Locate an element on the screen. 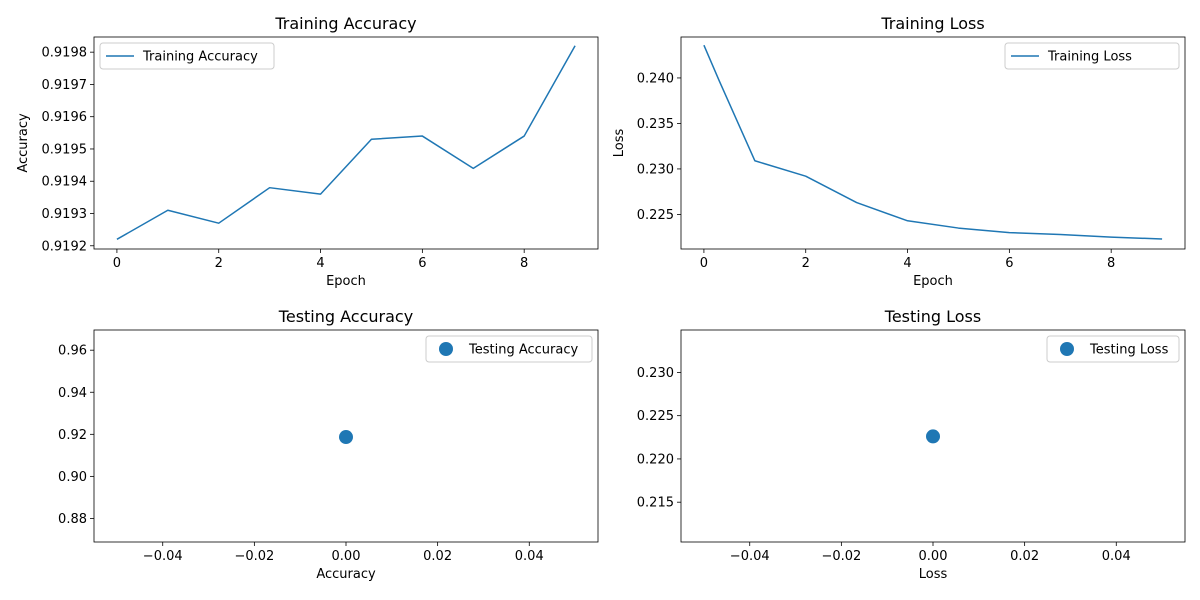 The height and width of the screenshot is (600, 1200). legend: Training Accuracy is located at coordinates (187, 56).